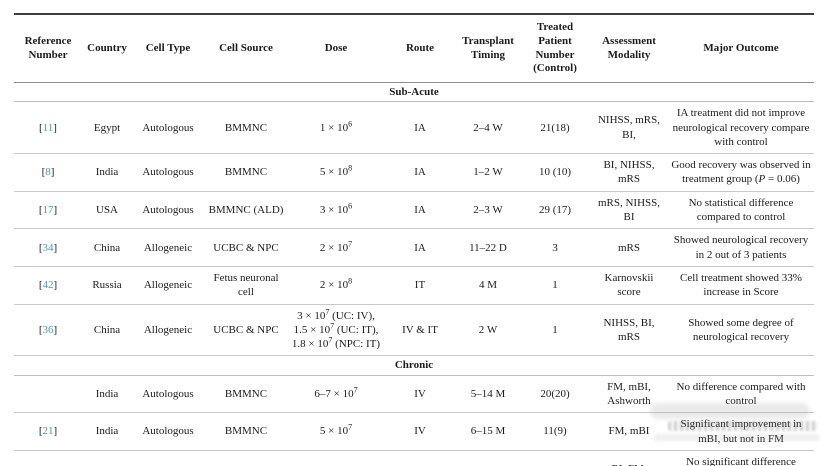 This screenshot has width=828, height=466. Describe the element at coordinates (555, 431) in the screenshot. I see `patients-cell: 11(9)` at that location.